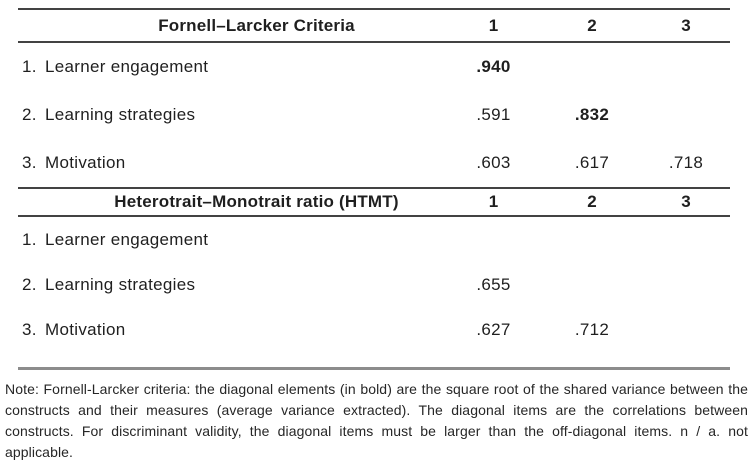 This screenshot has height=474, width=753. Describe the element at coordinates (493, 114) in the screenshot. I see `fl-cell-r2c1: .591` at that location.